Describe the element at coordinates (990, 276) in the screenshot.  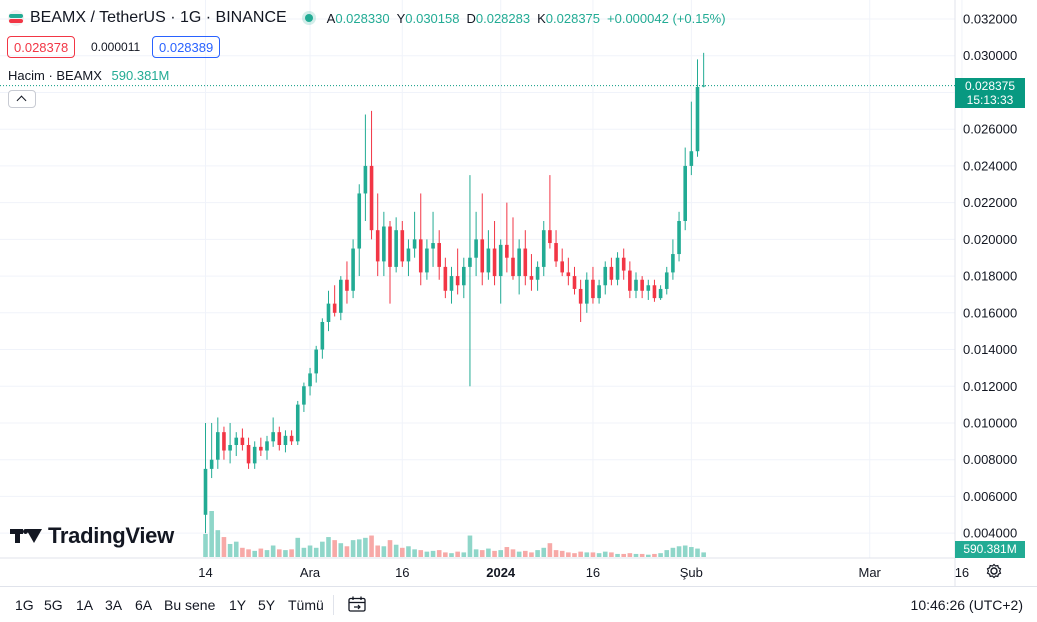
I see `price-axis-label: 0.018000` at that location.